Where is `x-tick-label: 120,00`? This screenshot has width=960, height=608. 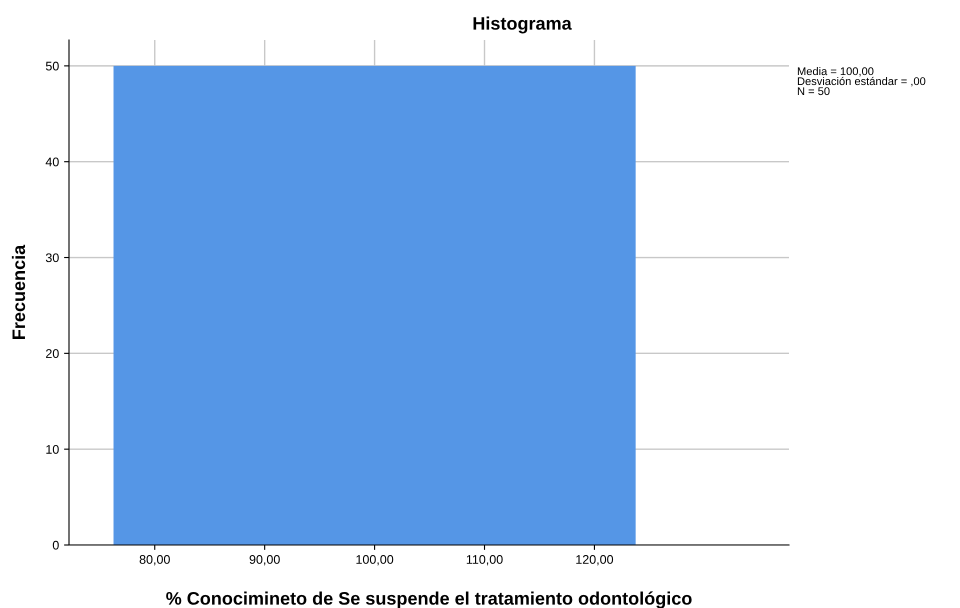
x-tick-label: 120,00 is located at coordinates (595, 560).